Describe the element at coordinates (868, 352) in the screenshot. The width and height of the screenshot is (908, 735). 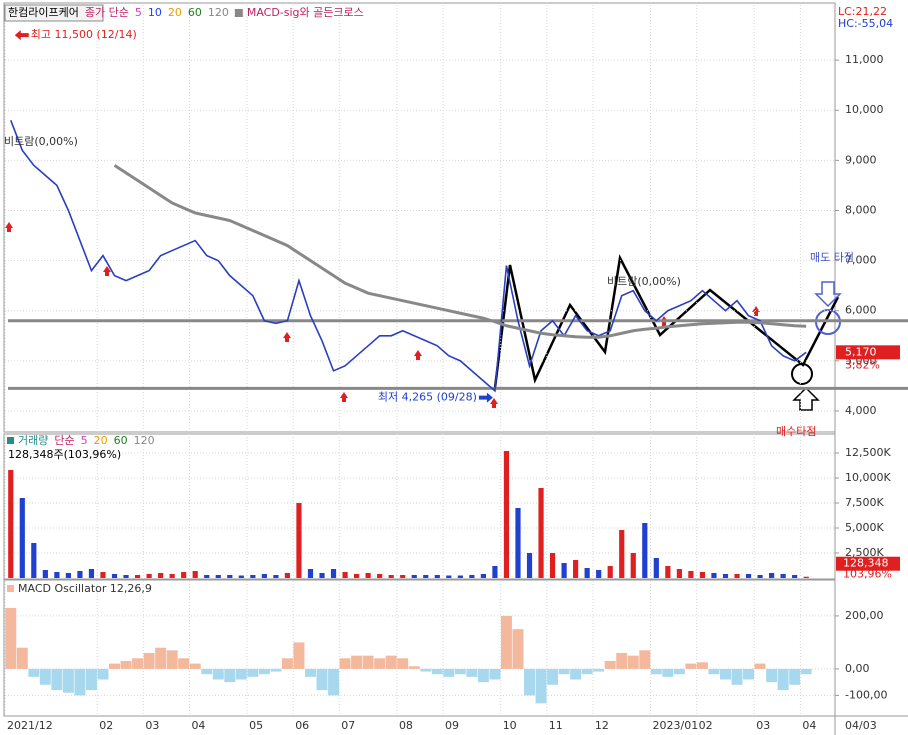
I see `last-price-box` at that location.